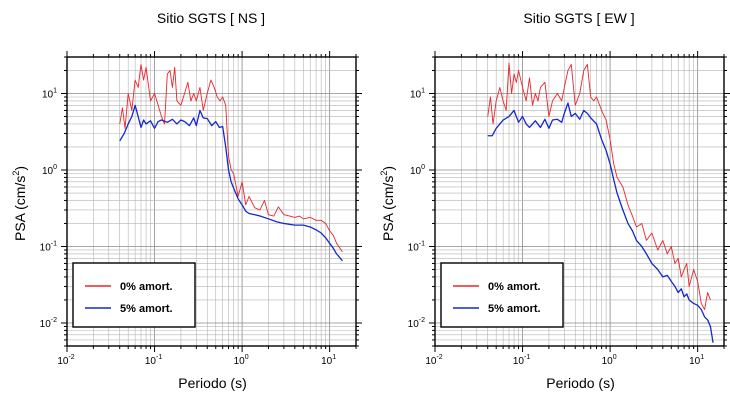 The width and height of the screenshot is (730, 400). What do you see at coordinates (211, 18) in the screenshot?
I see `chart-title: Sitio SGTS [ NS ]` at bounding box center [211, 18].